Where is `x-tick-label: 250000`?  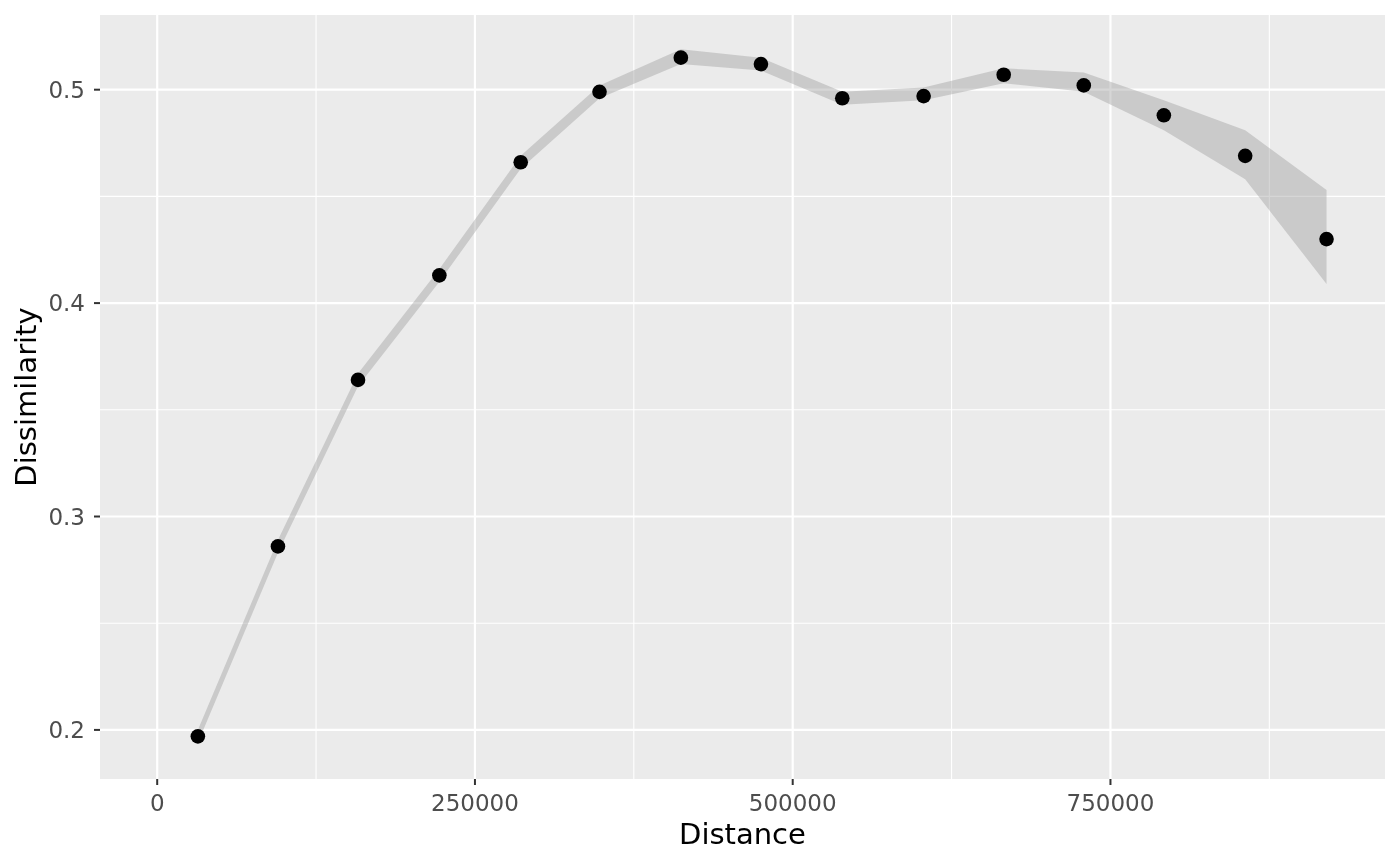
x-tick-label: 250000 is located at coordinates (475, 803).